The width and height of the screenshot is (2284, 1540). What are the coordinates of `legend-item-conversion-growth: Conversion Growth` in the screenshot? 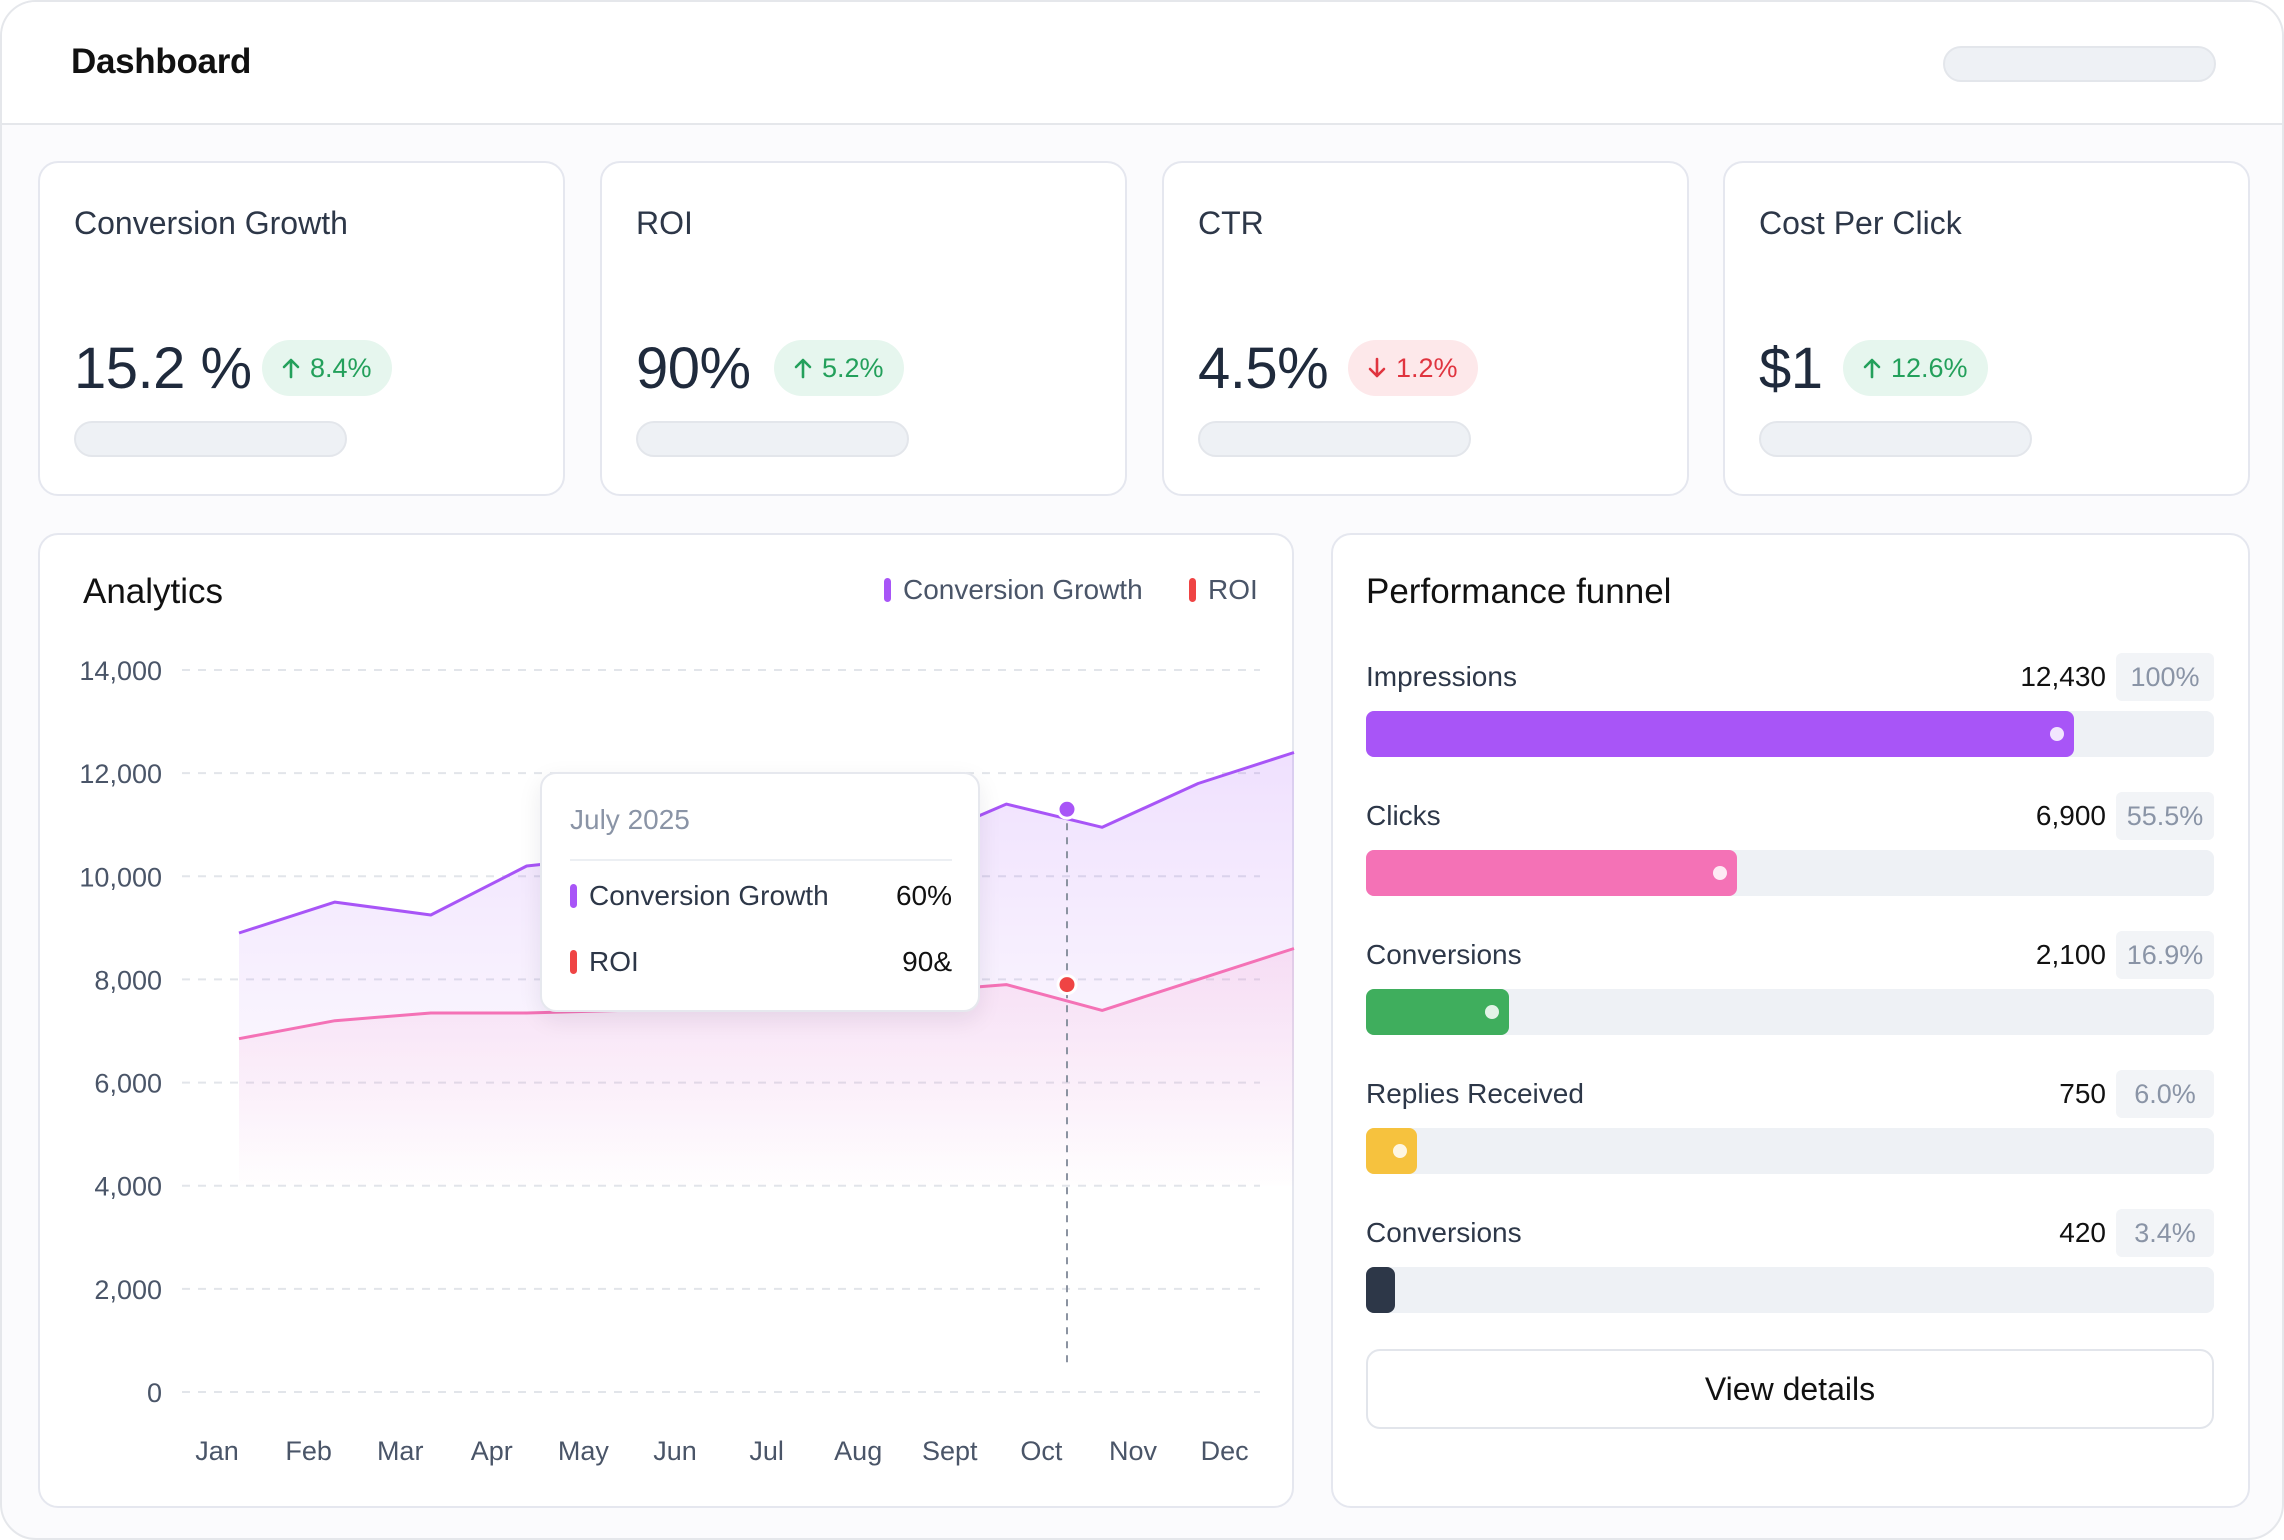 It's located at (1013, 590).